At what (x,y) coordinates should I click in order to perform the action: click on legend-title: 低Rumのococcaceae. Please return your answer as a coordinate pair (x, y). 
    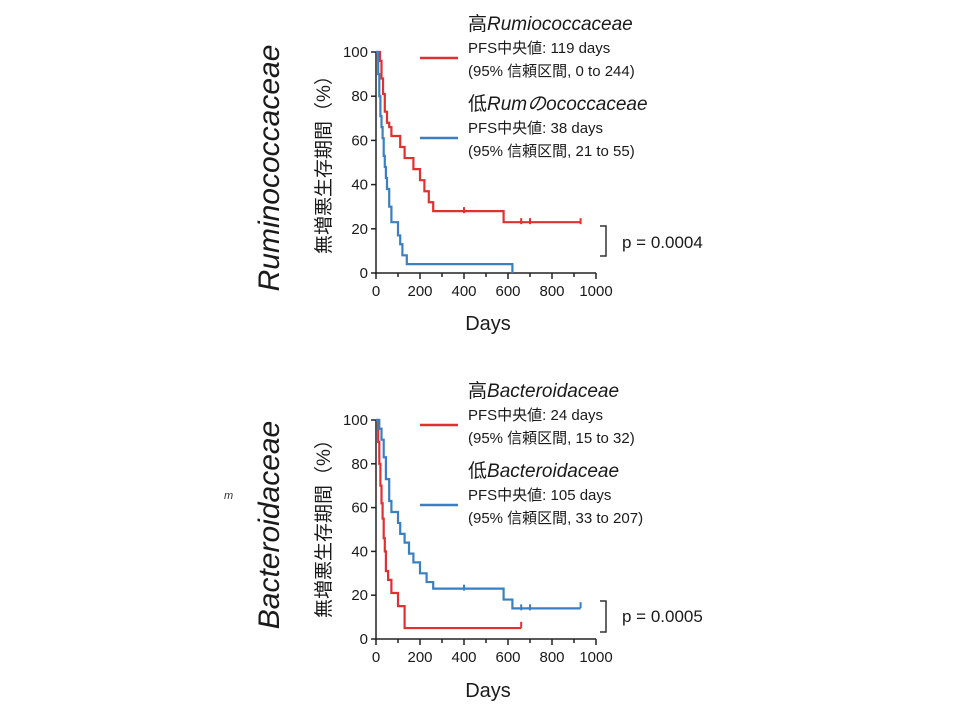
    Looking at the image, I should click on (558, 104).